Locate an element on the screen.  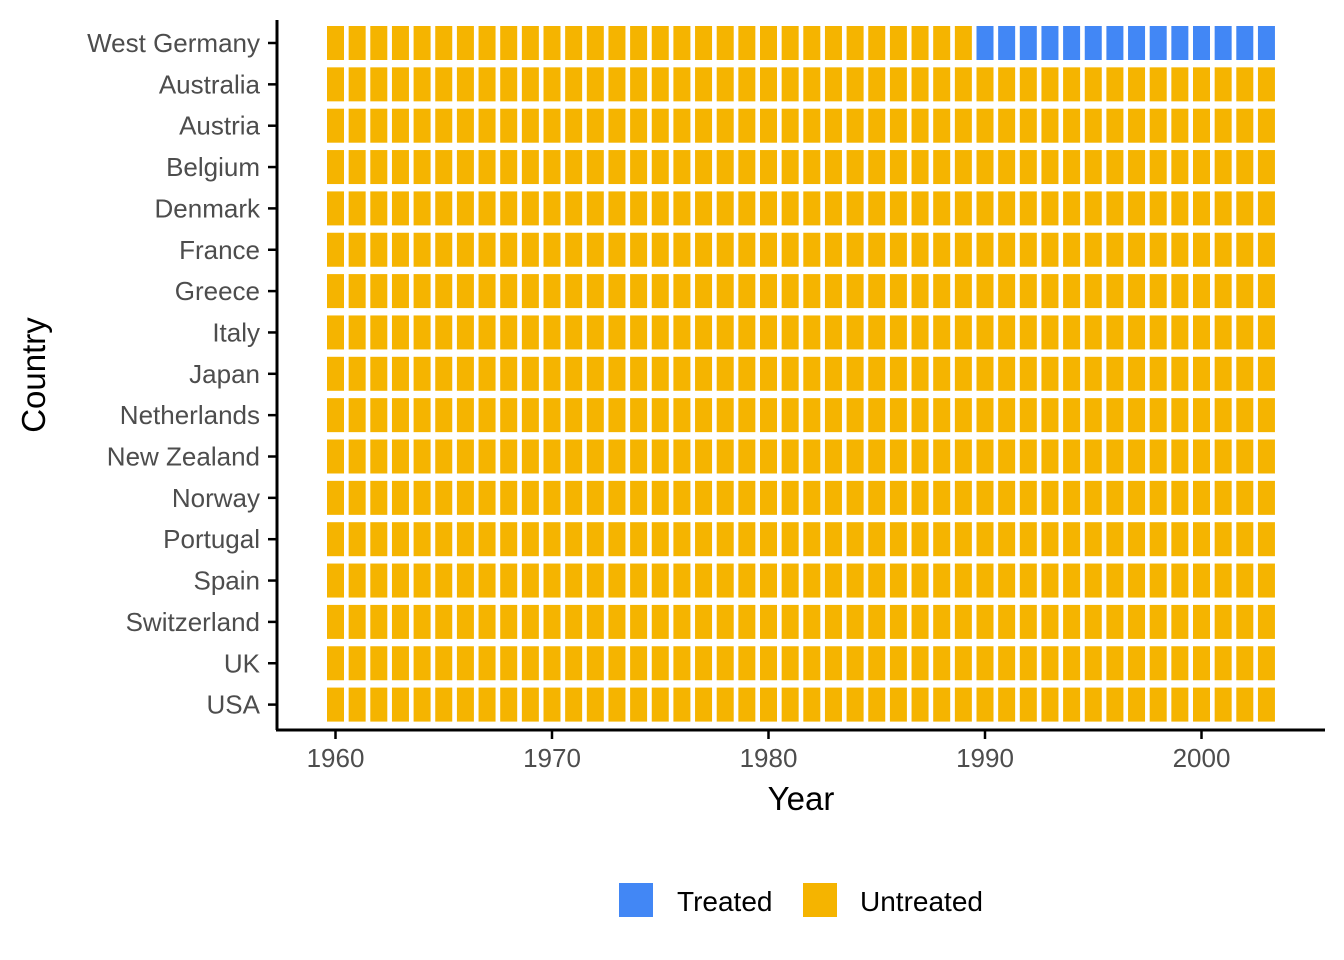
tile-west-germany-1987 is located at coordinates (920, 43).